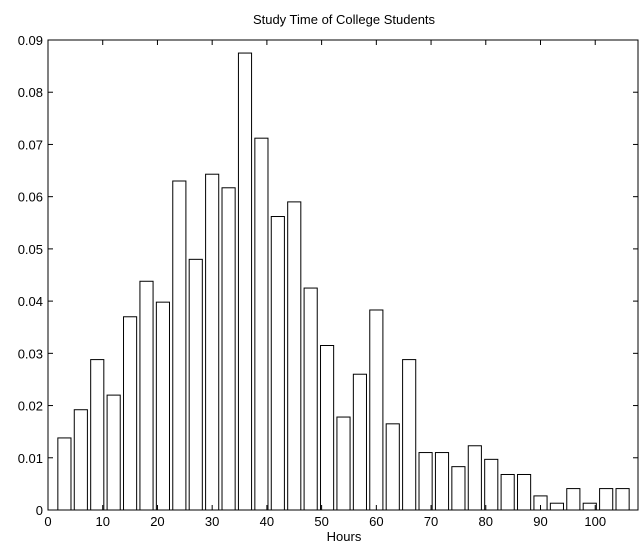  I want to click on y-tick-label: 0.02, so click(30, 406).